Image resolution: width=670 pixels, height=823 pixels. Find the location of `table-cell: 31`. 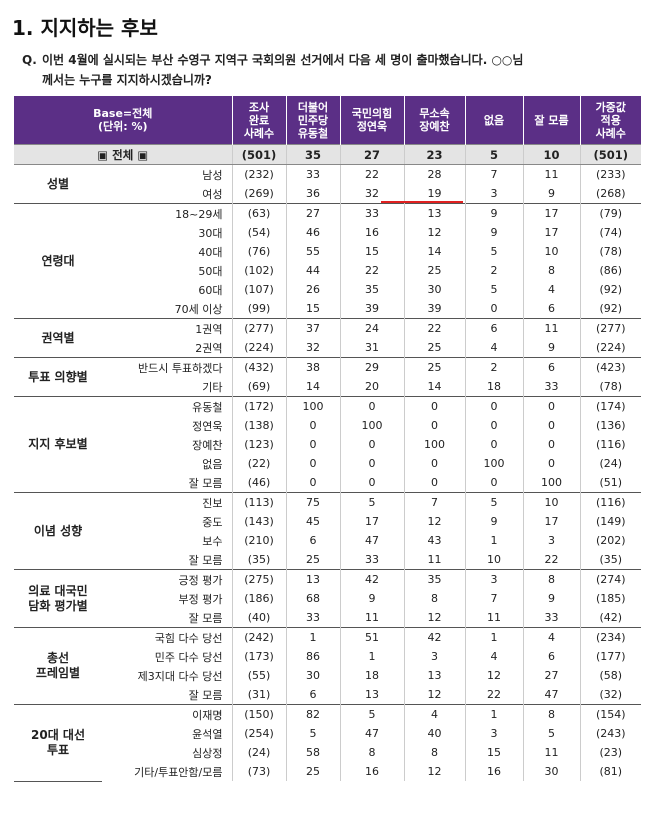

table-cell: 31 is located at coordinates (371, 348).